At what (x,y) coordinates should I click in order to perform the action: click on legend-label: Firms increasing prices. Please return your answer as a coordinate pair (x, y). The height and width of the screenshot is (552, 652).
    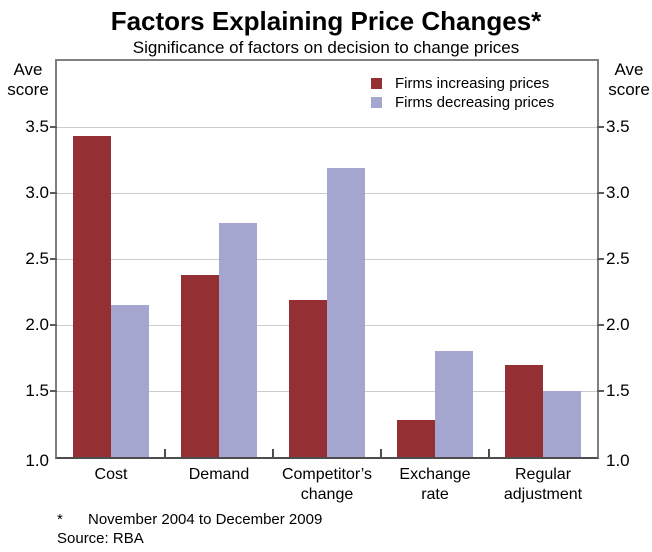
    Looking at the image, I should click on (472, 83).